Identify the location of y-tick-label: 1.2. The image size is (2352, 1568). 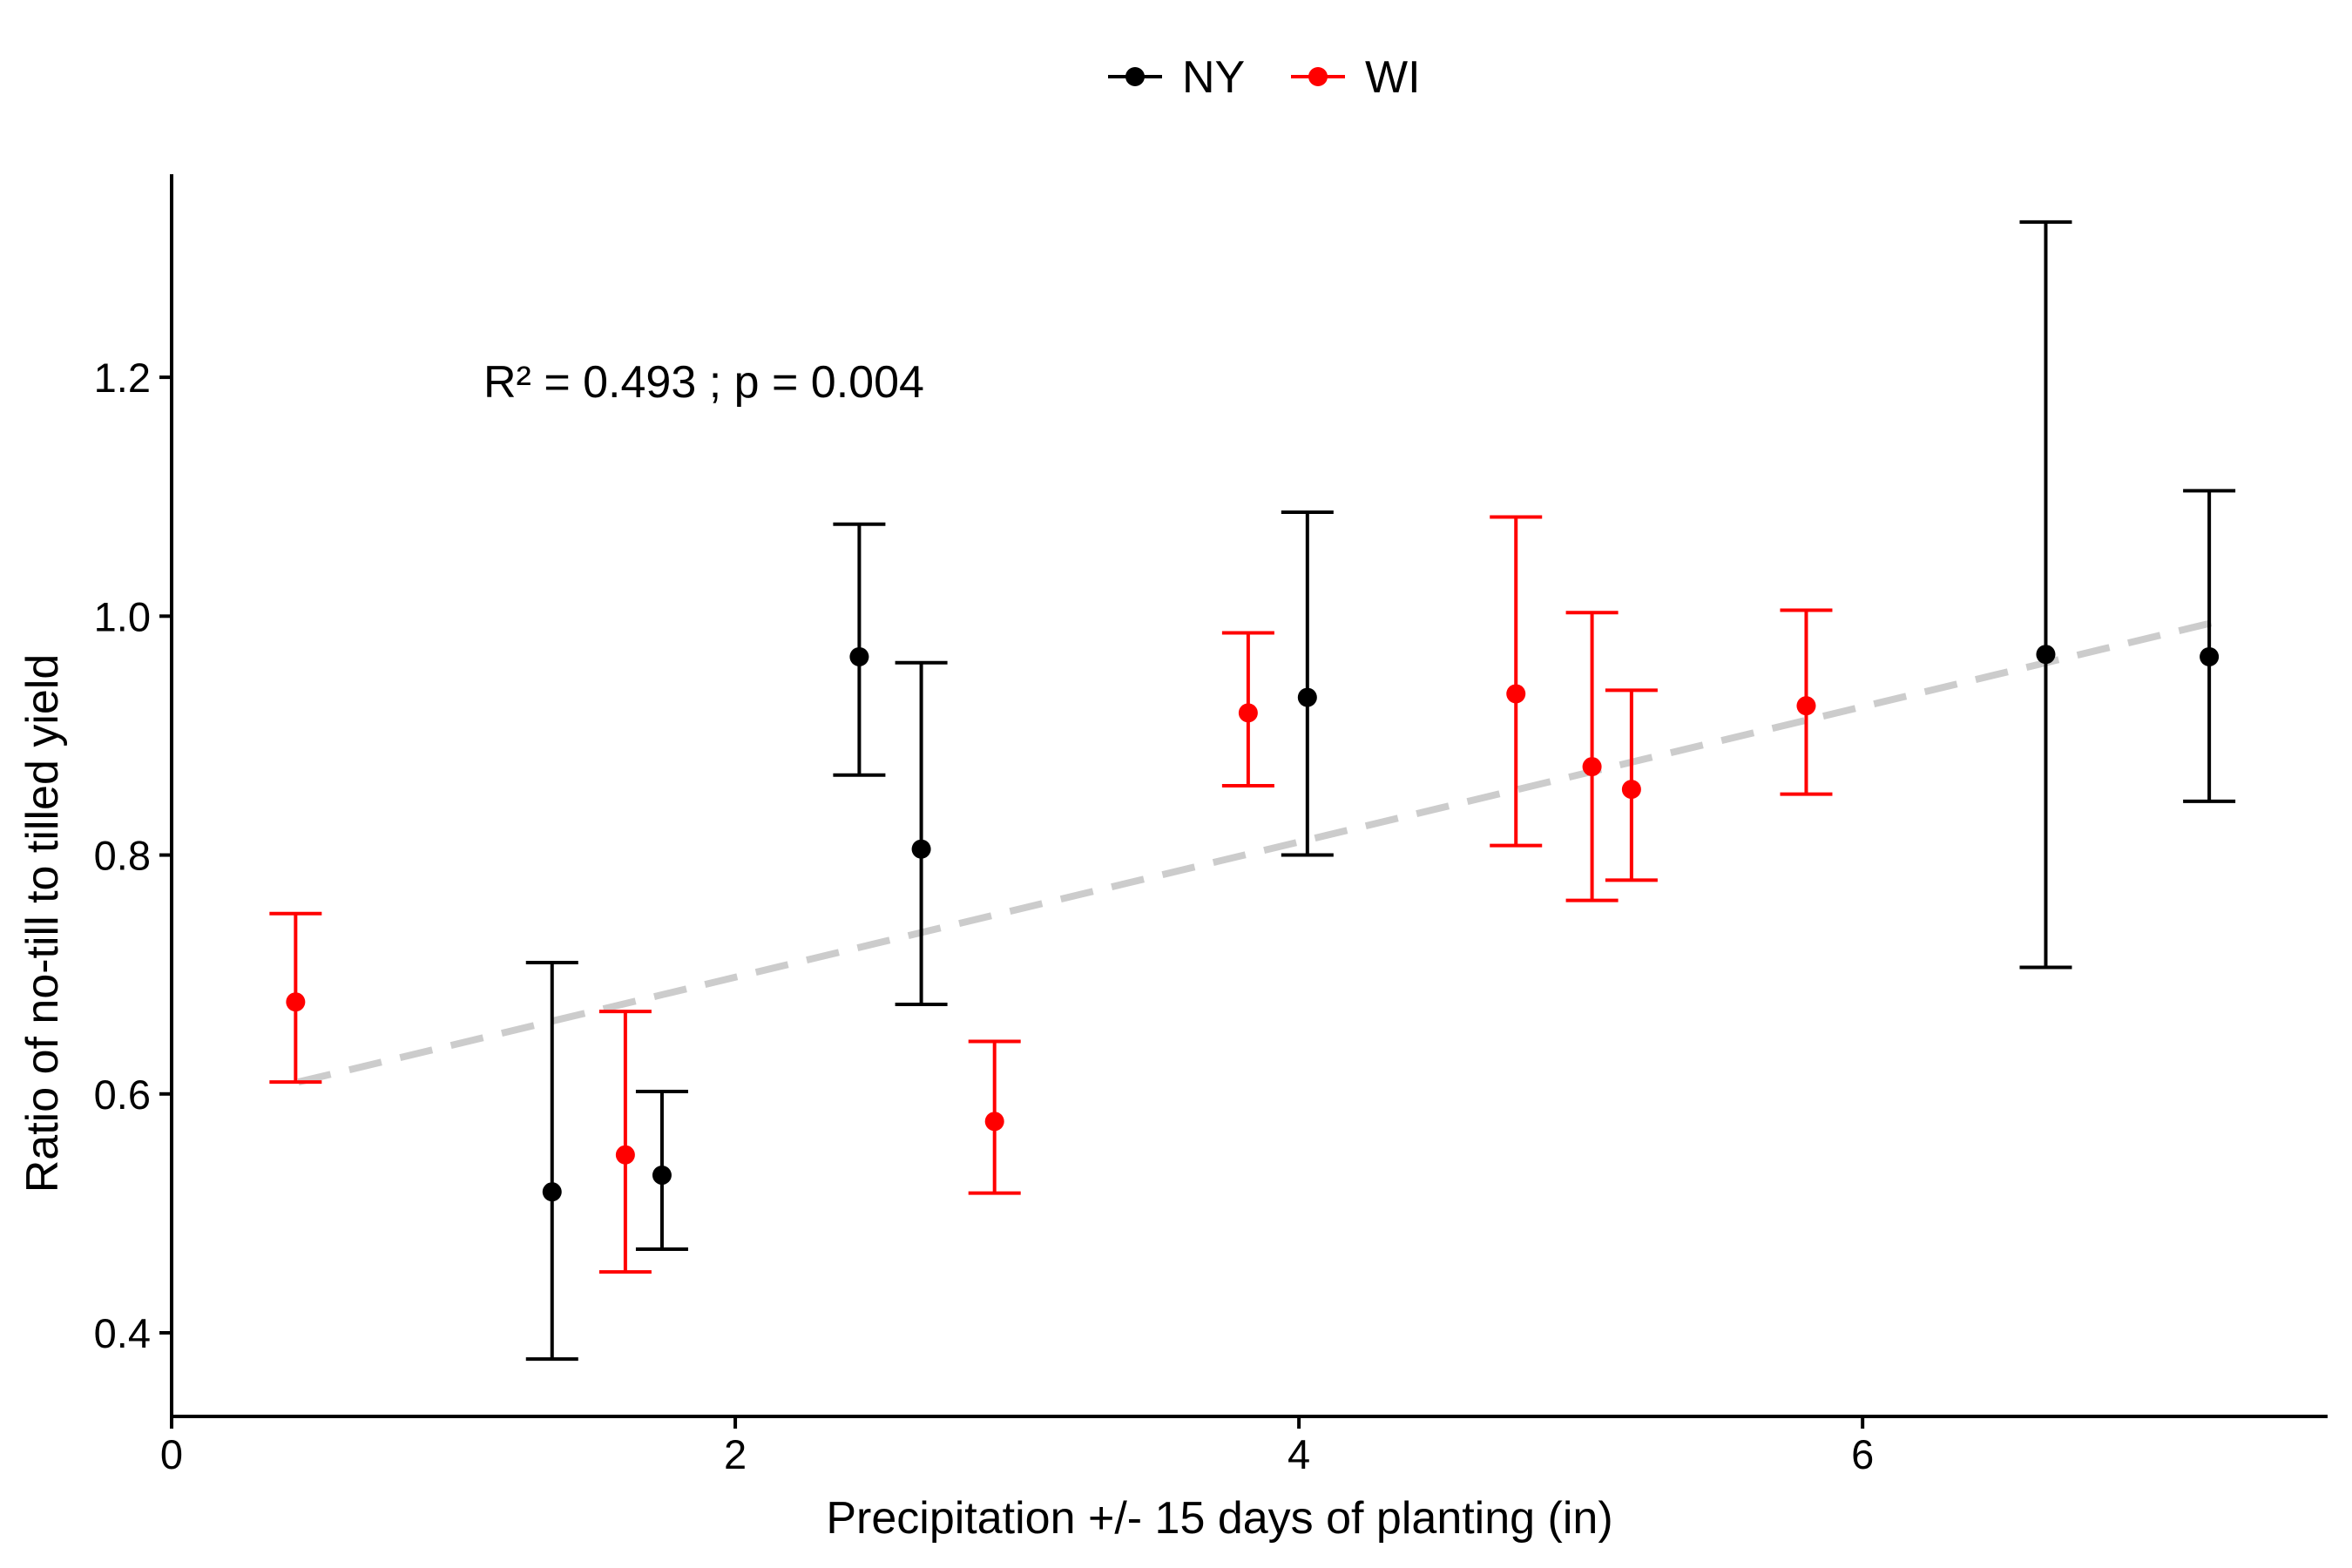
(122, 378).